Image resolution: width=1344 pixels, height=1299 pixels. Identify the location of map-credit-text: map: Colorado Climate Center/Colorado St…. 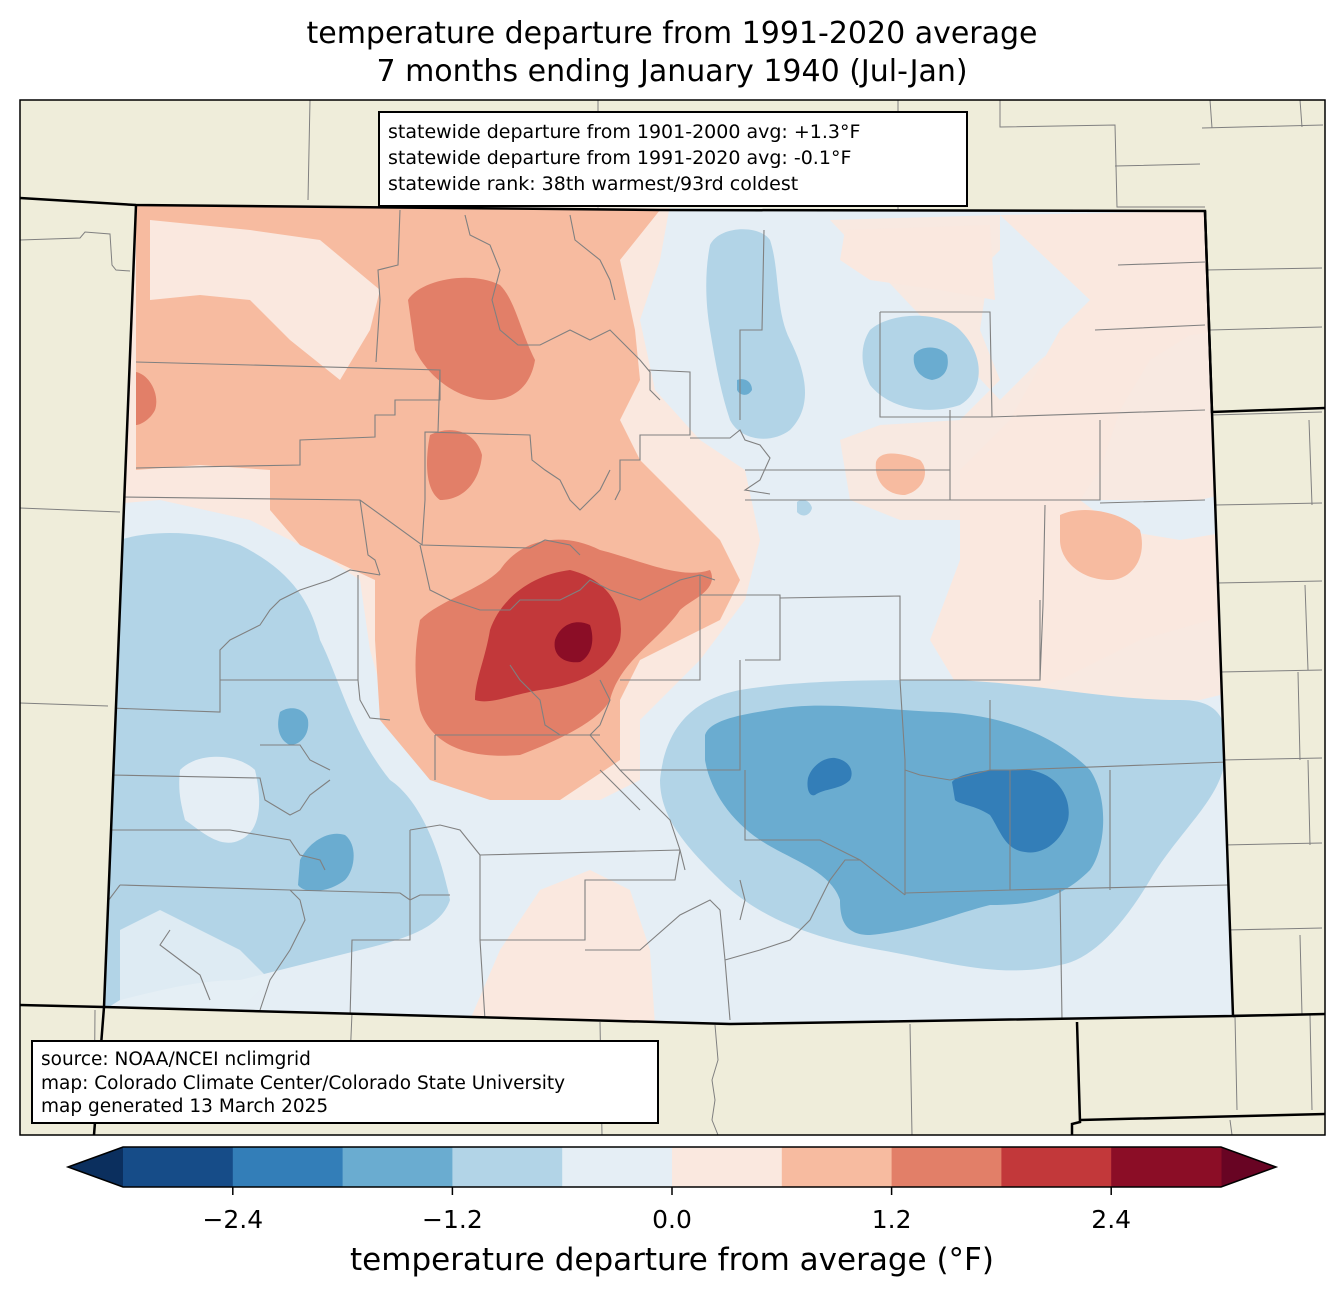
(303, 1083).